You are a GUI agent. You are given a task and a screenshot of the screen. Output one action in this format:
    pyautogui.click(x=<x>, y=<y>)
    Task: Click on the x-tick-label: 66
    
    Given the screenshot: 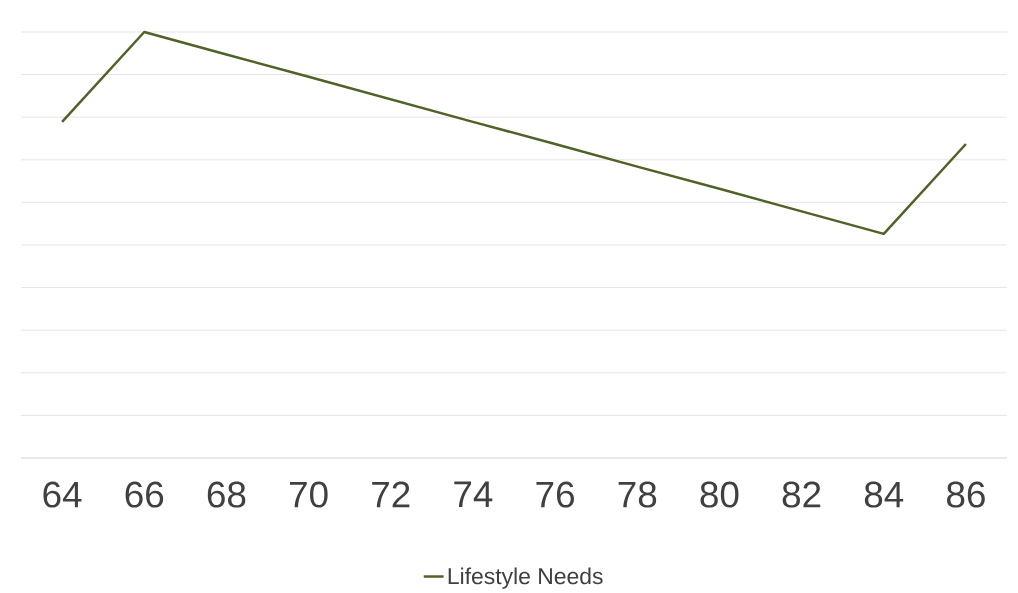 What is the action you would take?
    pyautogui.click(x=144, y=494)
    